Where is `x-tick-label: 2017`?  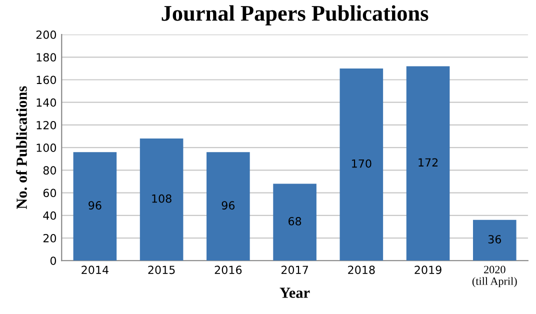
x-tick-label: 2017 is located at coordinates (294, 270).